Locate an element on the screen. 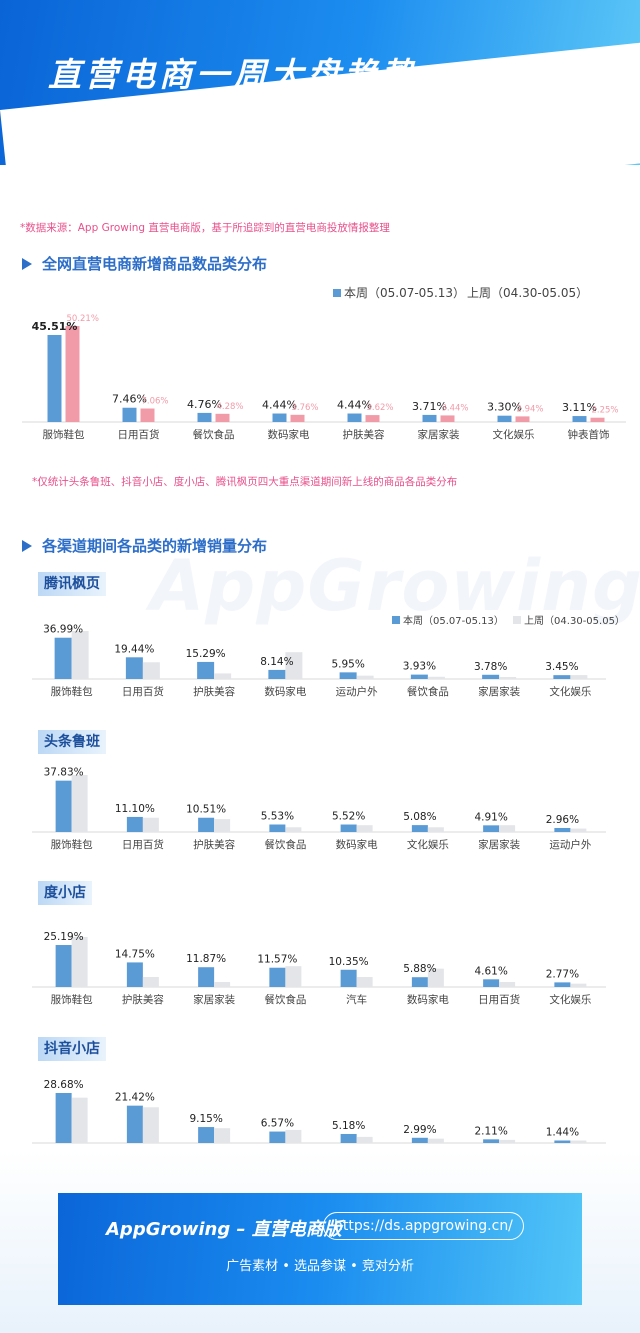  data-label-current: 37.83% is located at coordinates (64, 773).